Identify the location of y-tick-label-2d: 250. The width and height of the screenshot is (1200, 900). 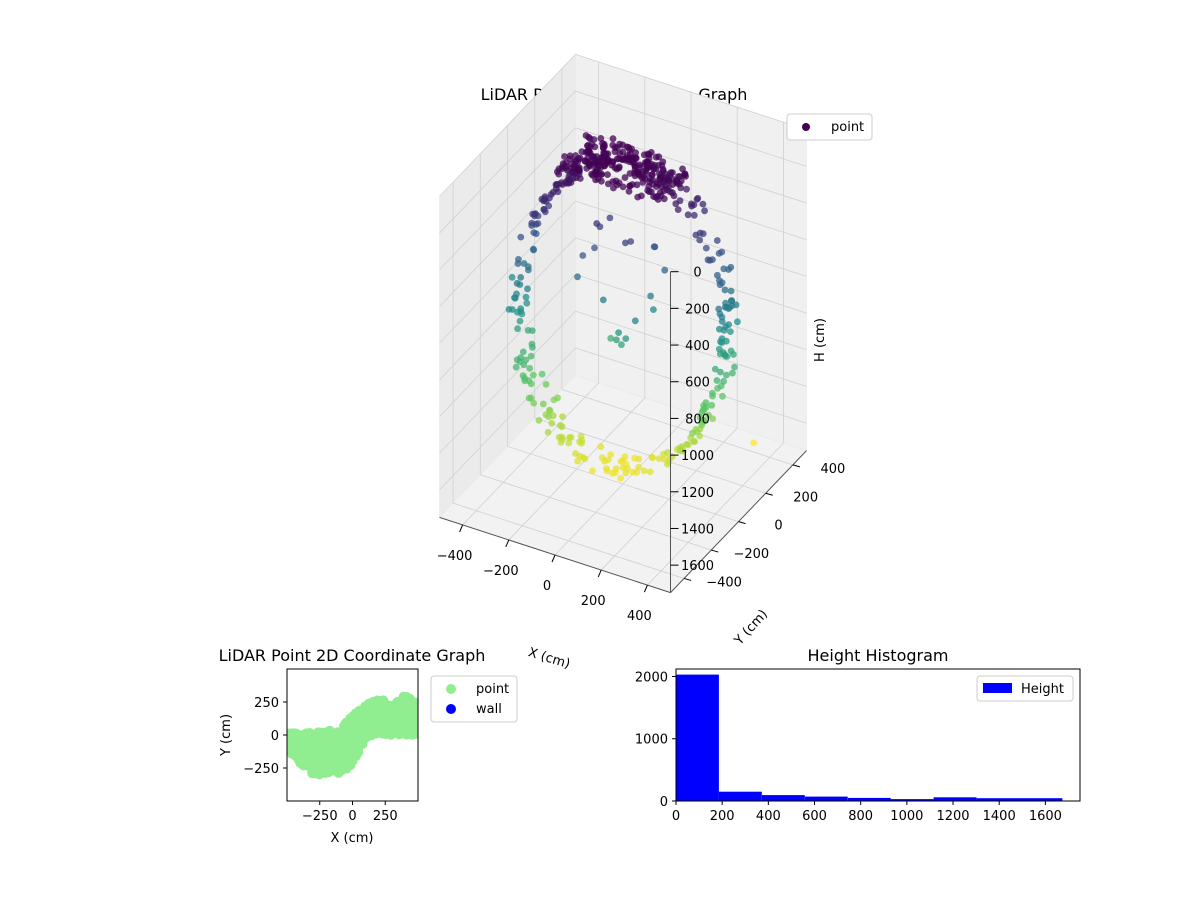
(266, 703).